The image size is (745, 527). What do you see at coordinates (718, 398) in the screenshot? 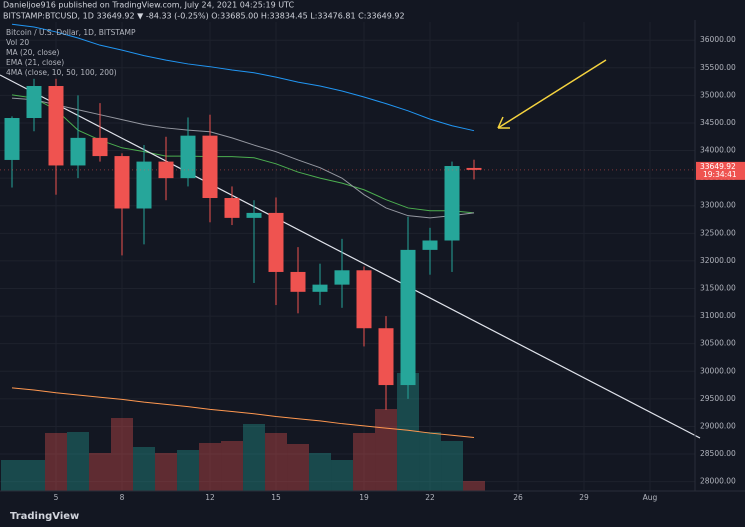
I see `y-tick-label: 29500.00` at bounding box center [718, 398].